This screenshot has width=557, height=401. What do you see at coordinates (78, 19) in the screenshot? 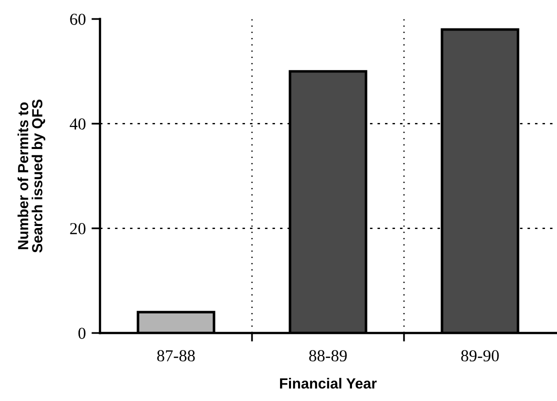
I see `y-tick-label: 60` at bounding box center [78, 19].